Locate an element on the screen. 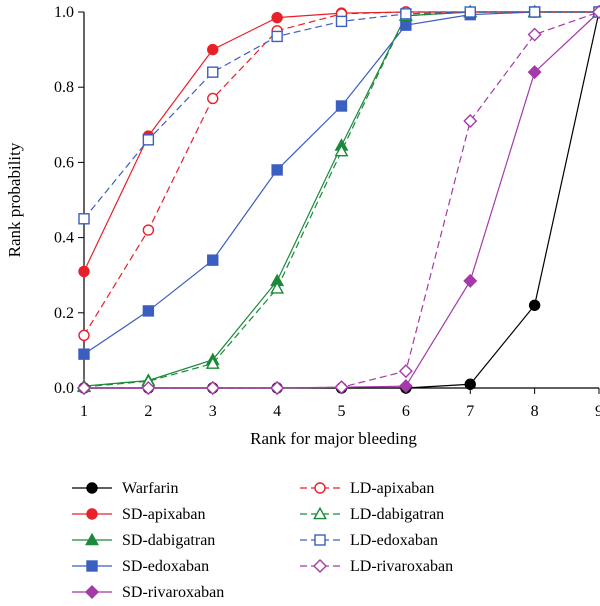 This screenshot has width=600, height=606. y-tick-label: 0.6 is located at coordinates (64, 162).